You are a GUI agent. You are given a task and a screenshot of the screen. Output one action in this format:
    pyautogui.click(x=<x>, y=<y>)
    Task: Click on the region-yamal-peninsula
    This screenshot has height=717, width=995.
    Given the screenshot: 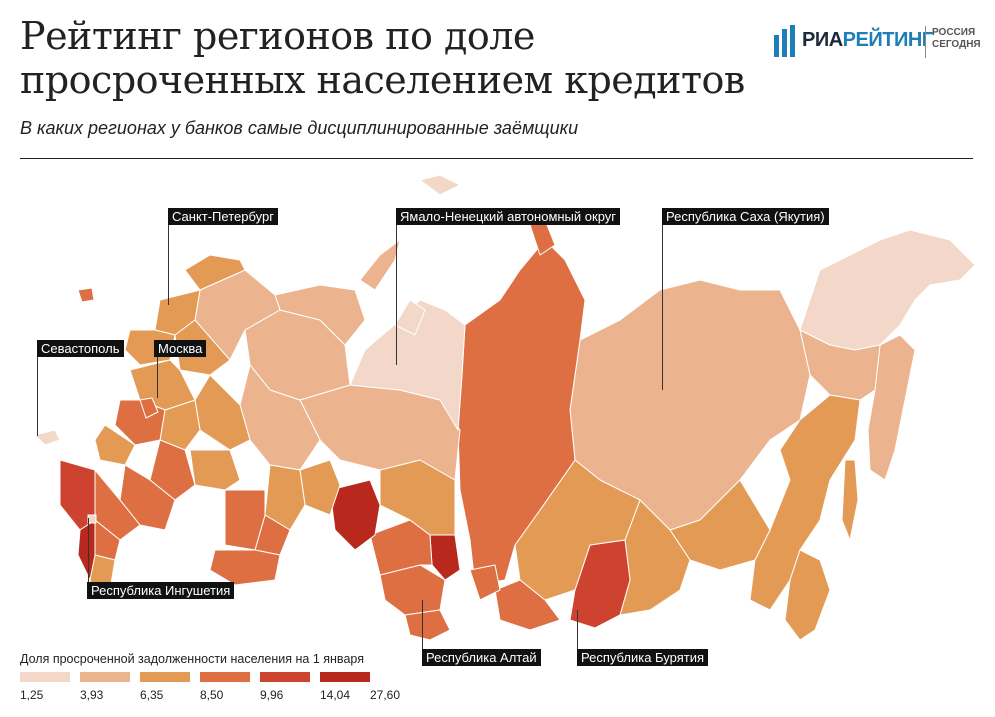 What is the action you would take?
    pyautogui.click(x=410, y=317)
    